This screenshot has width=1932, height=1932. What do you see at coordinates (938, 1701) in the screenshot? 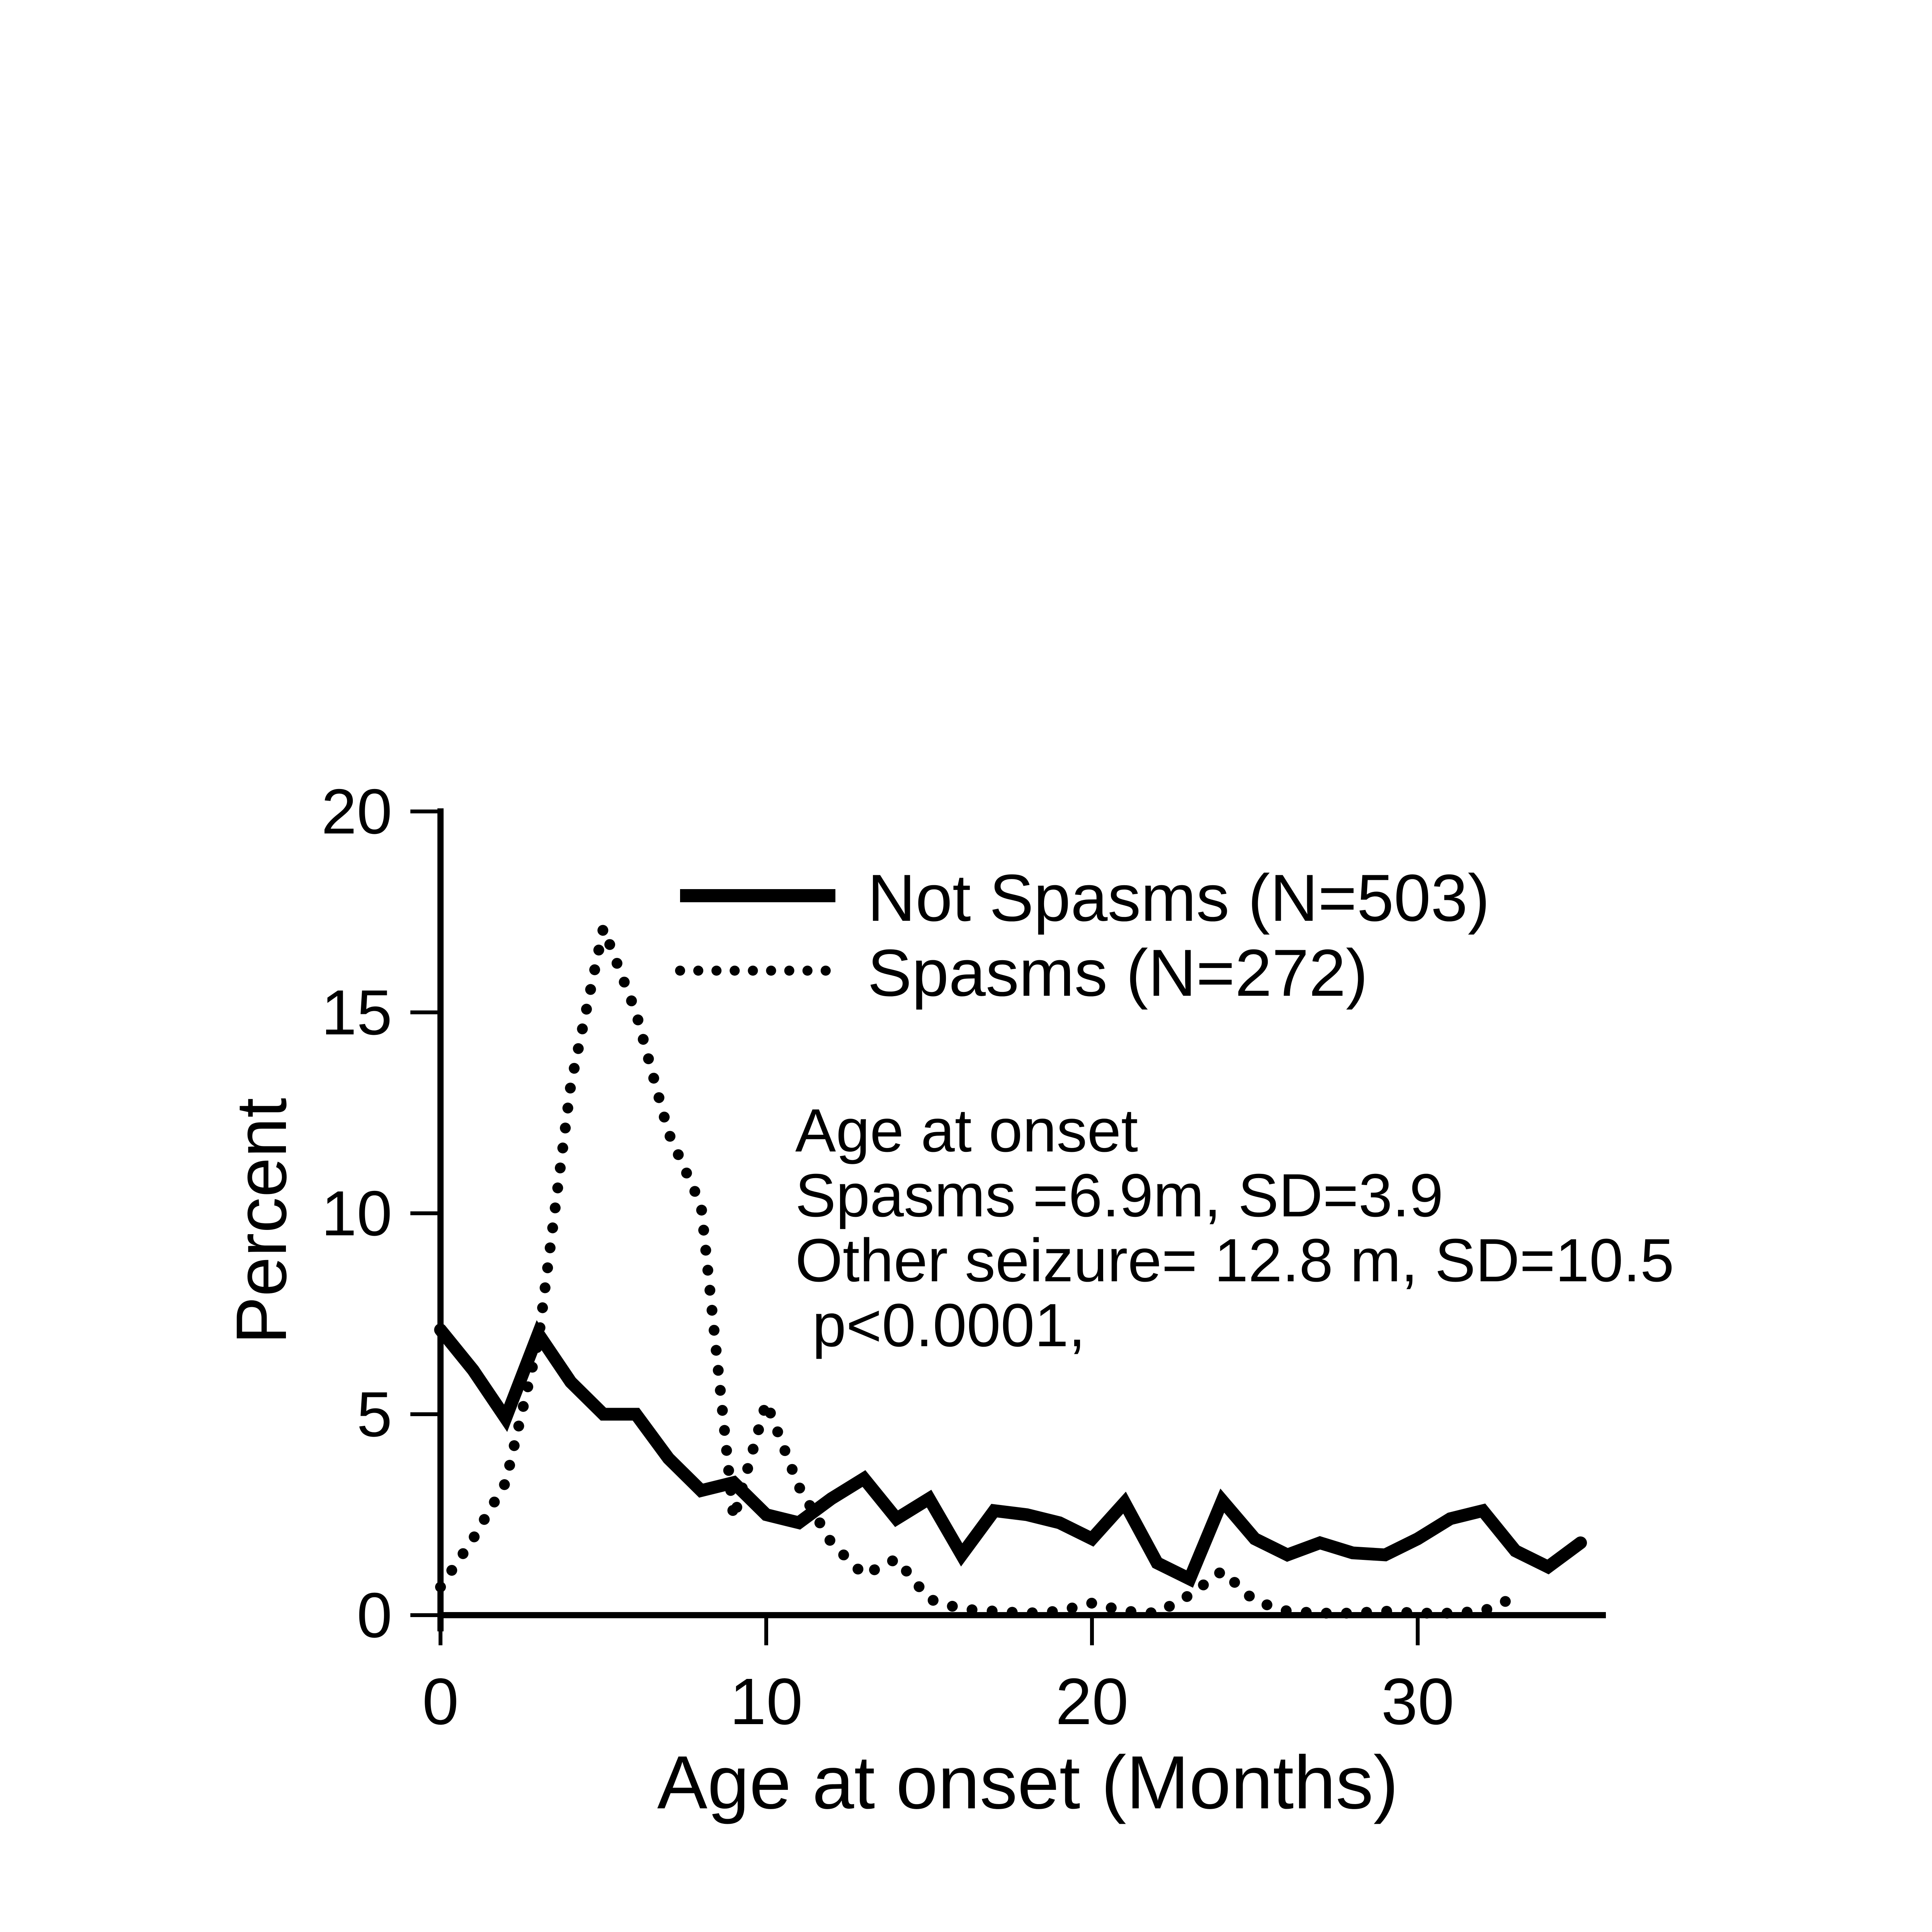
I see `x-axis-tick-labels: 0 10 20 30` at bounding box center [938, 1701].